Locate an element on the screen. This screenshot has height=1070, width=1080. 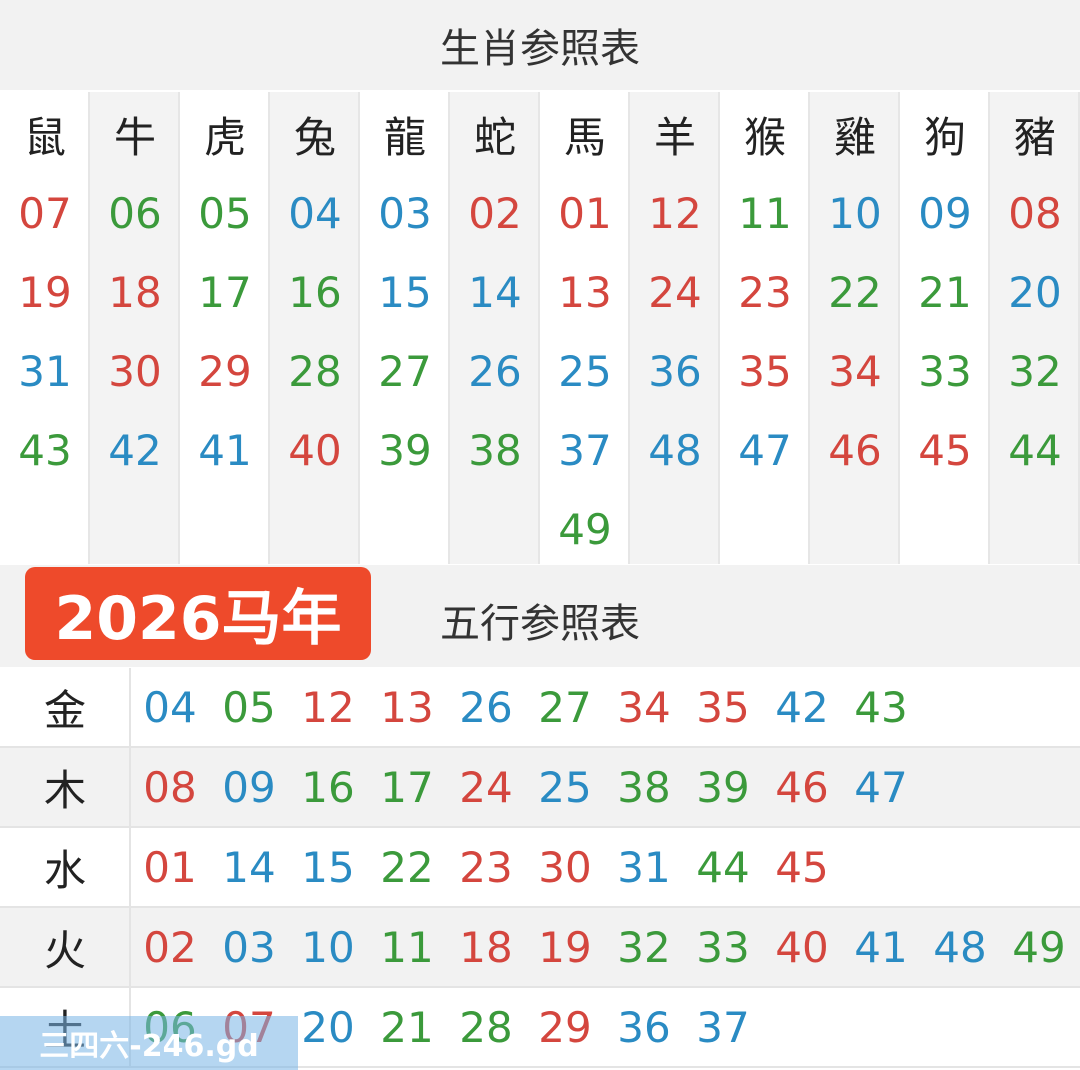
element-number: 13 is located at coordinates (407, 707).